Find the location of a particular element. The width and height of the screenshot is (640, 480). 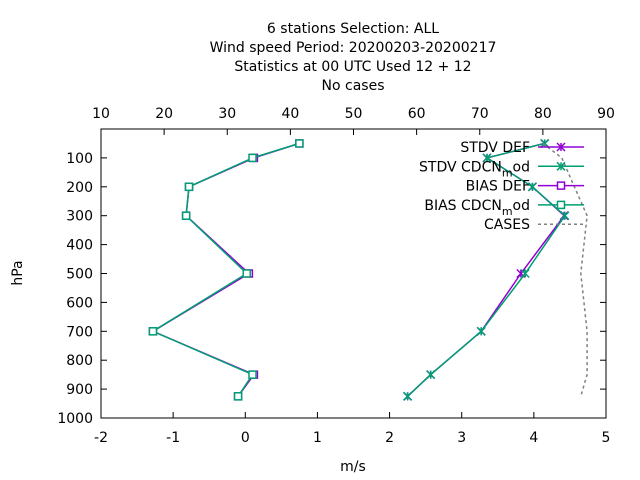

x-axis: -2 -1 0 1 2 3 4 5 is located at coordinates (352, 429).